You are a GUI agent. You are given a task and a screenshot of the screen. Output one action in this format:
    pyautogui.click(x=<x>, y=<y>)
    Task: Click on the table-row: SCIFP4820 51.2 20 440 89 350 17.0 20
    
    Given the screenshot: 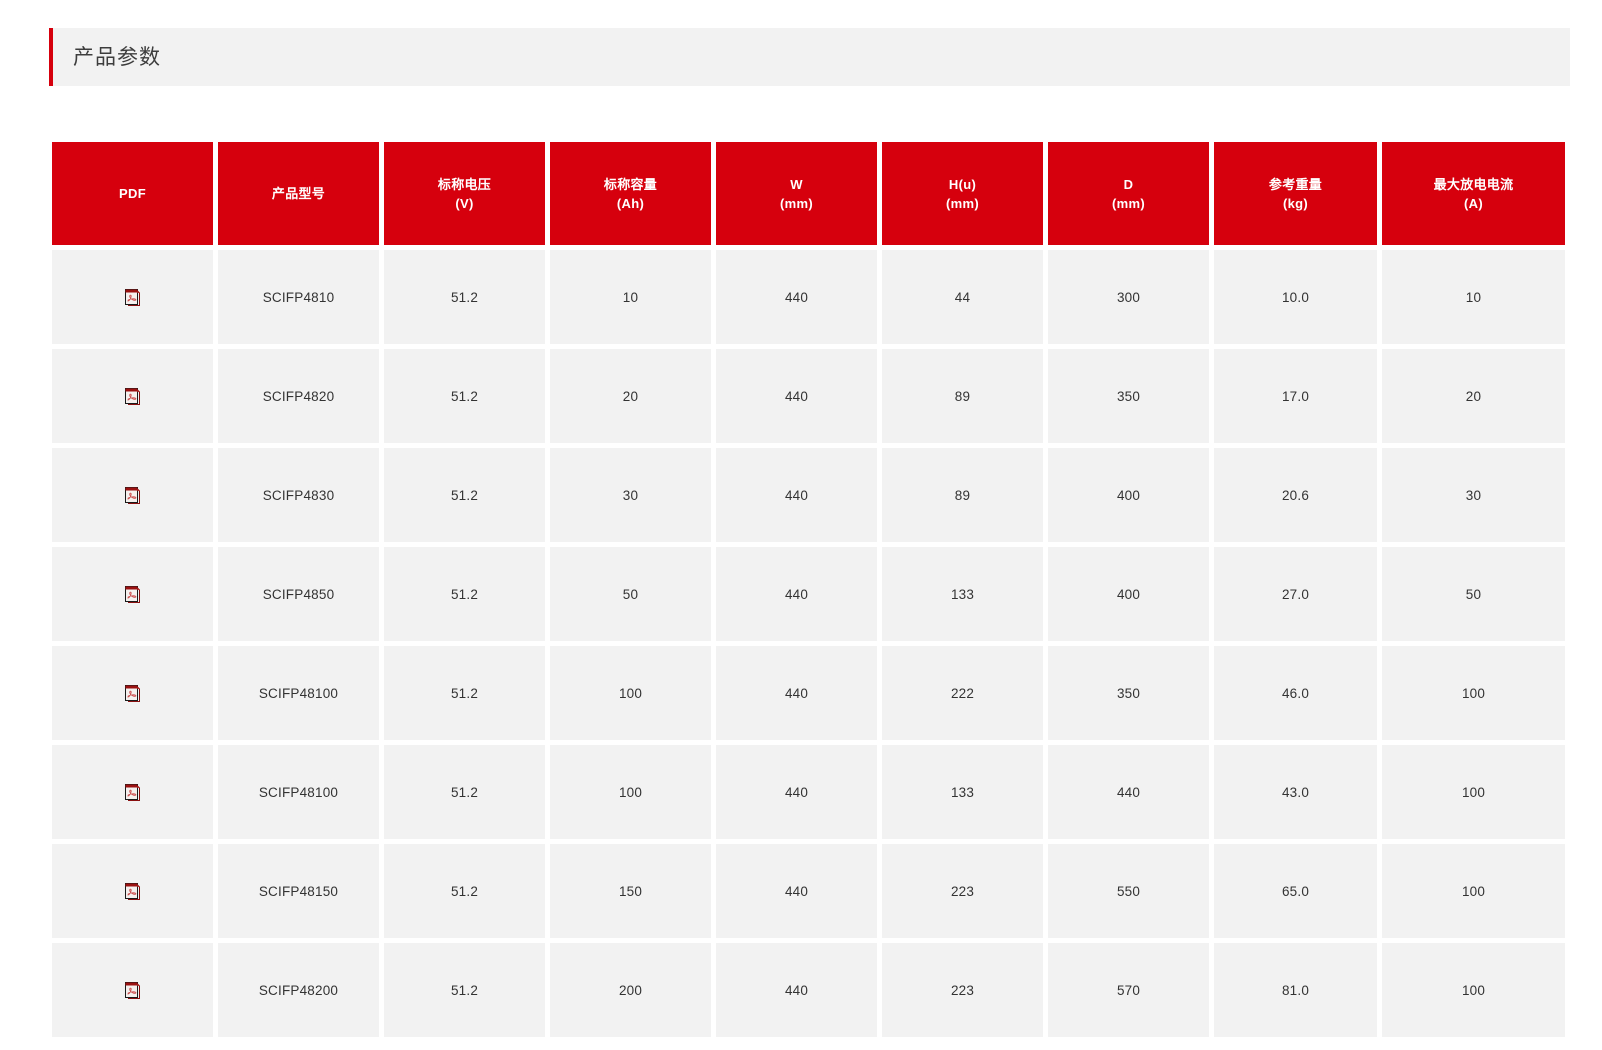 What is the action you would take?
    pyautogui.click(x=808, y=396)
    